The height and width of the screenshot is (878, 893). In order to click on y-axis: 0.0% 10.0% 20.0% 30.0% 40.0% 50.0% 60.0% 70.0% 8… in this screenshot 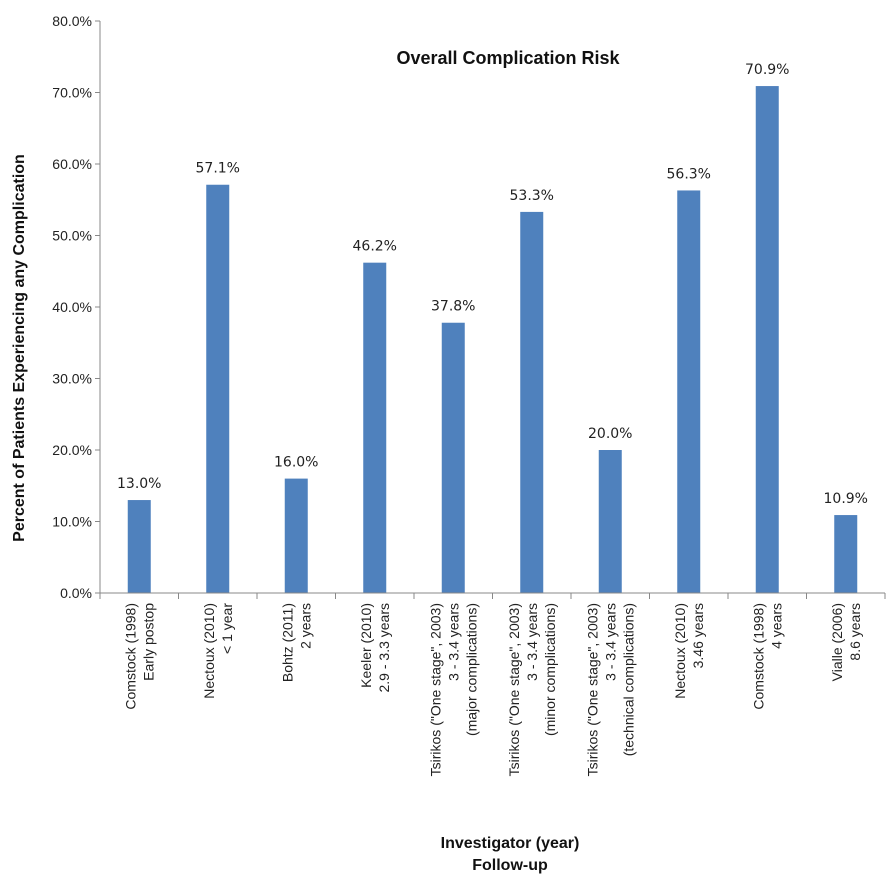, I will do `click(76, 307)`.